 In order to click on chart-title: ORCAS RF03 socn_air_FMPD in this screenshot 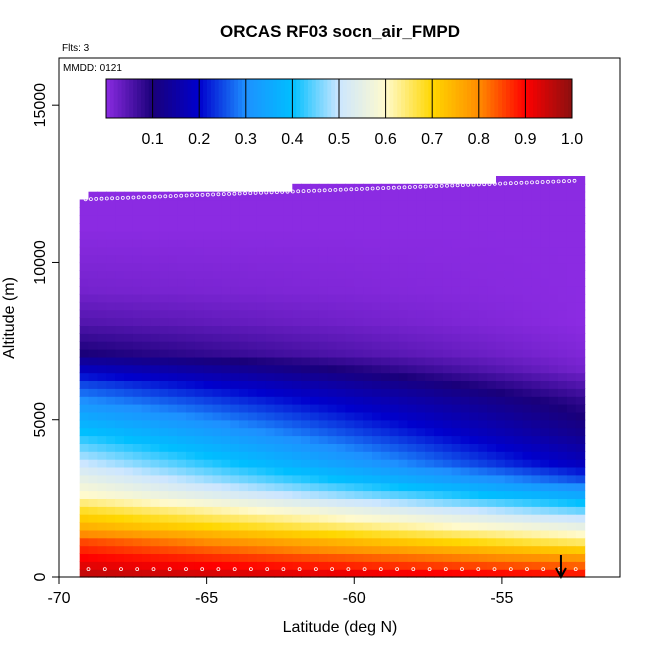, I will do `click(340, 31)`.